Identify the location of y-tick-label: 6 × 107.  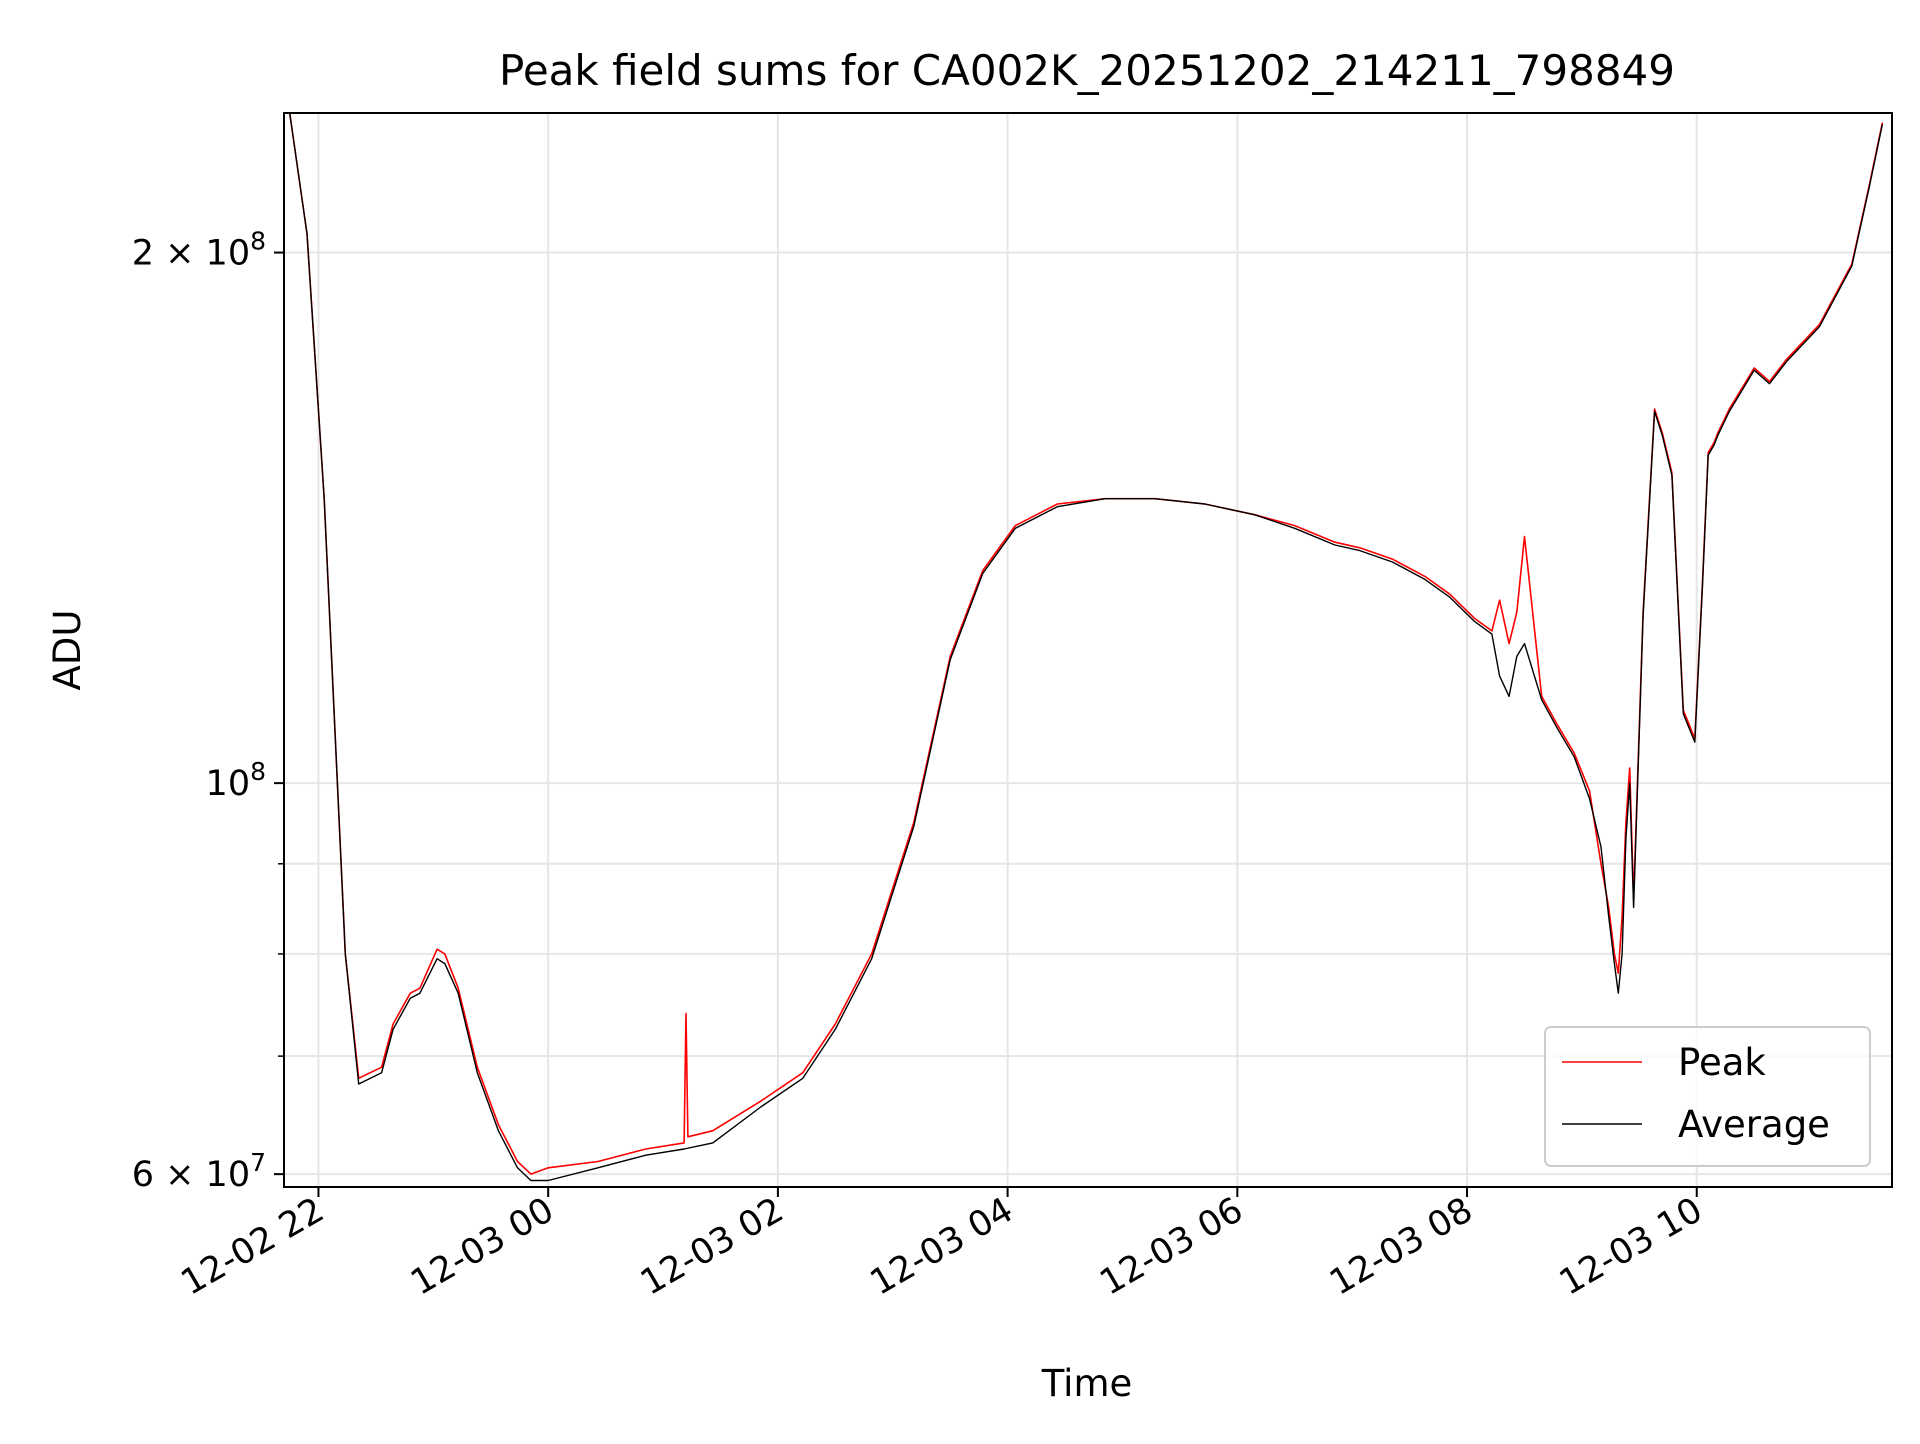
(199, 1171).